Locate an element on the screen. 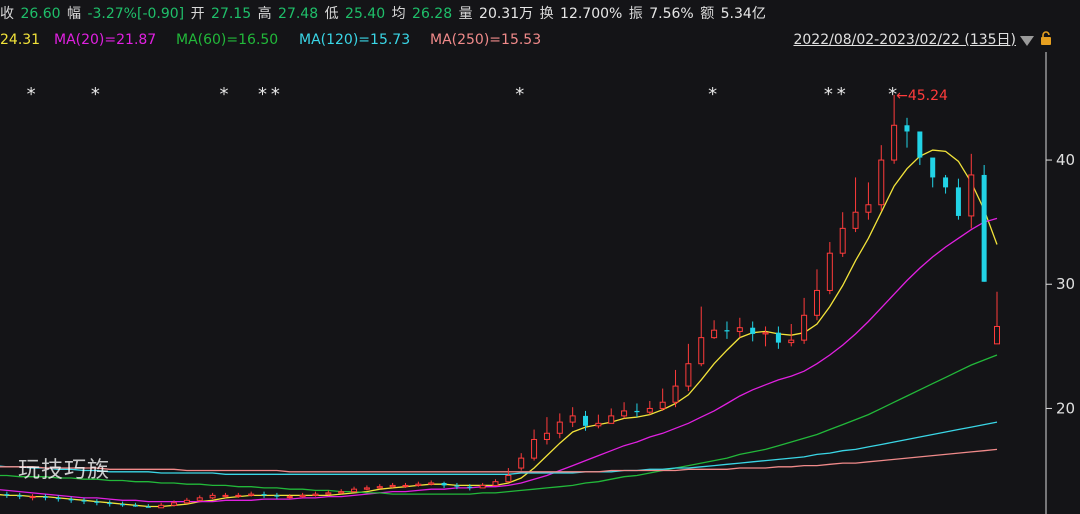 Image resolution: width=1080 pixels, height=514 pixels. turnover-label: 换 is located at coordinates (546, 14).